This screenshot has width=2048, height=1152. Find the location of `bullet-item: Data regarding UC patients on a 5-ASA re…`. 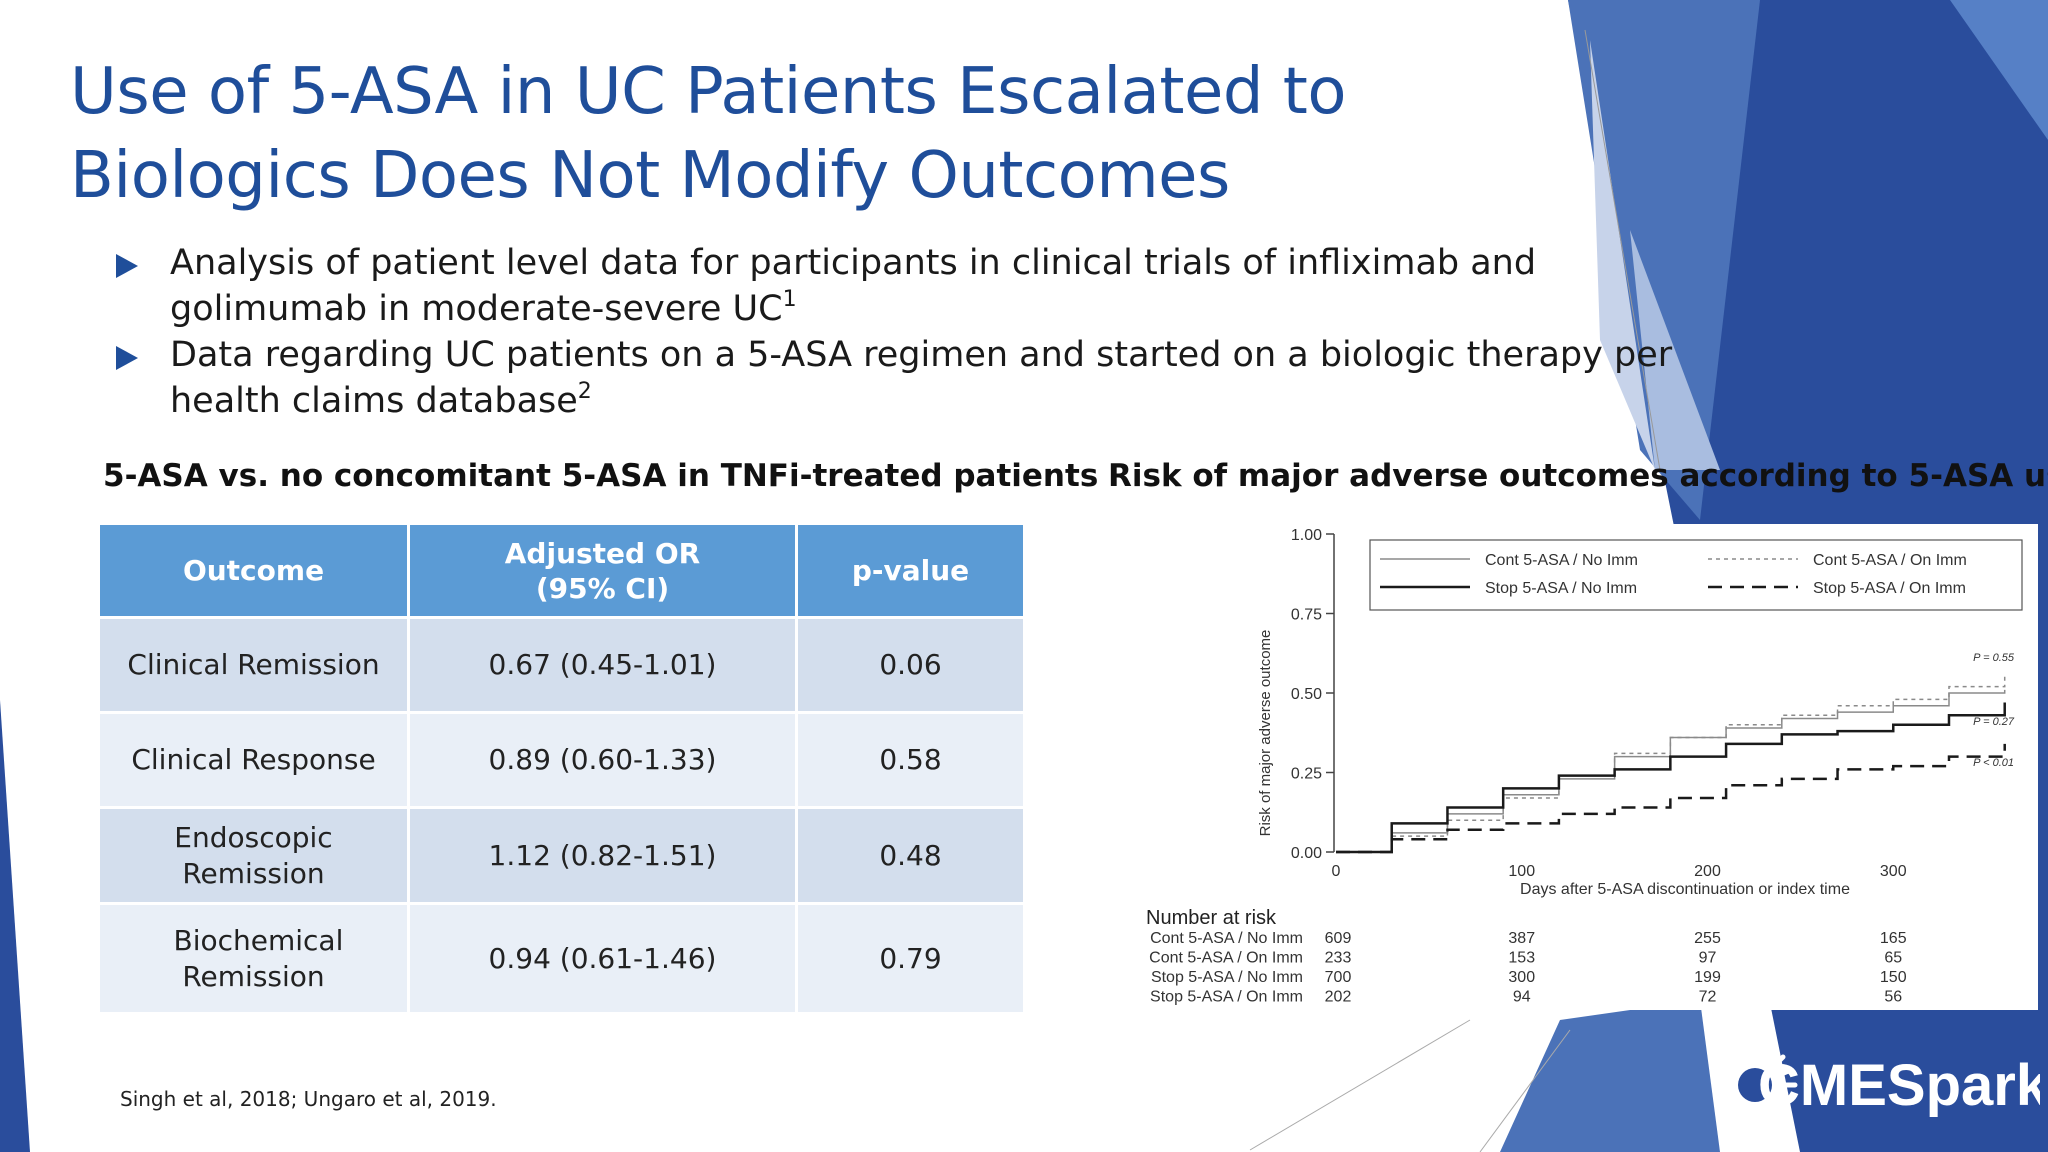

bullet-item: Data regarding UC patients on a 5-ASA re… is located at coordinates (902, 378).